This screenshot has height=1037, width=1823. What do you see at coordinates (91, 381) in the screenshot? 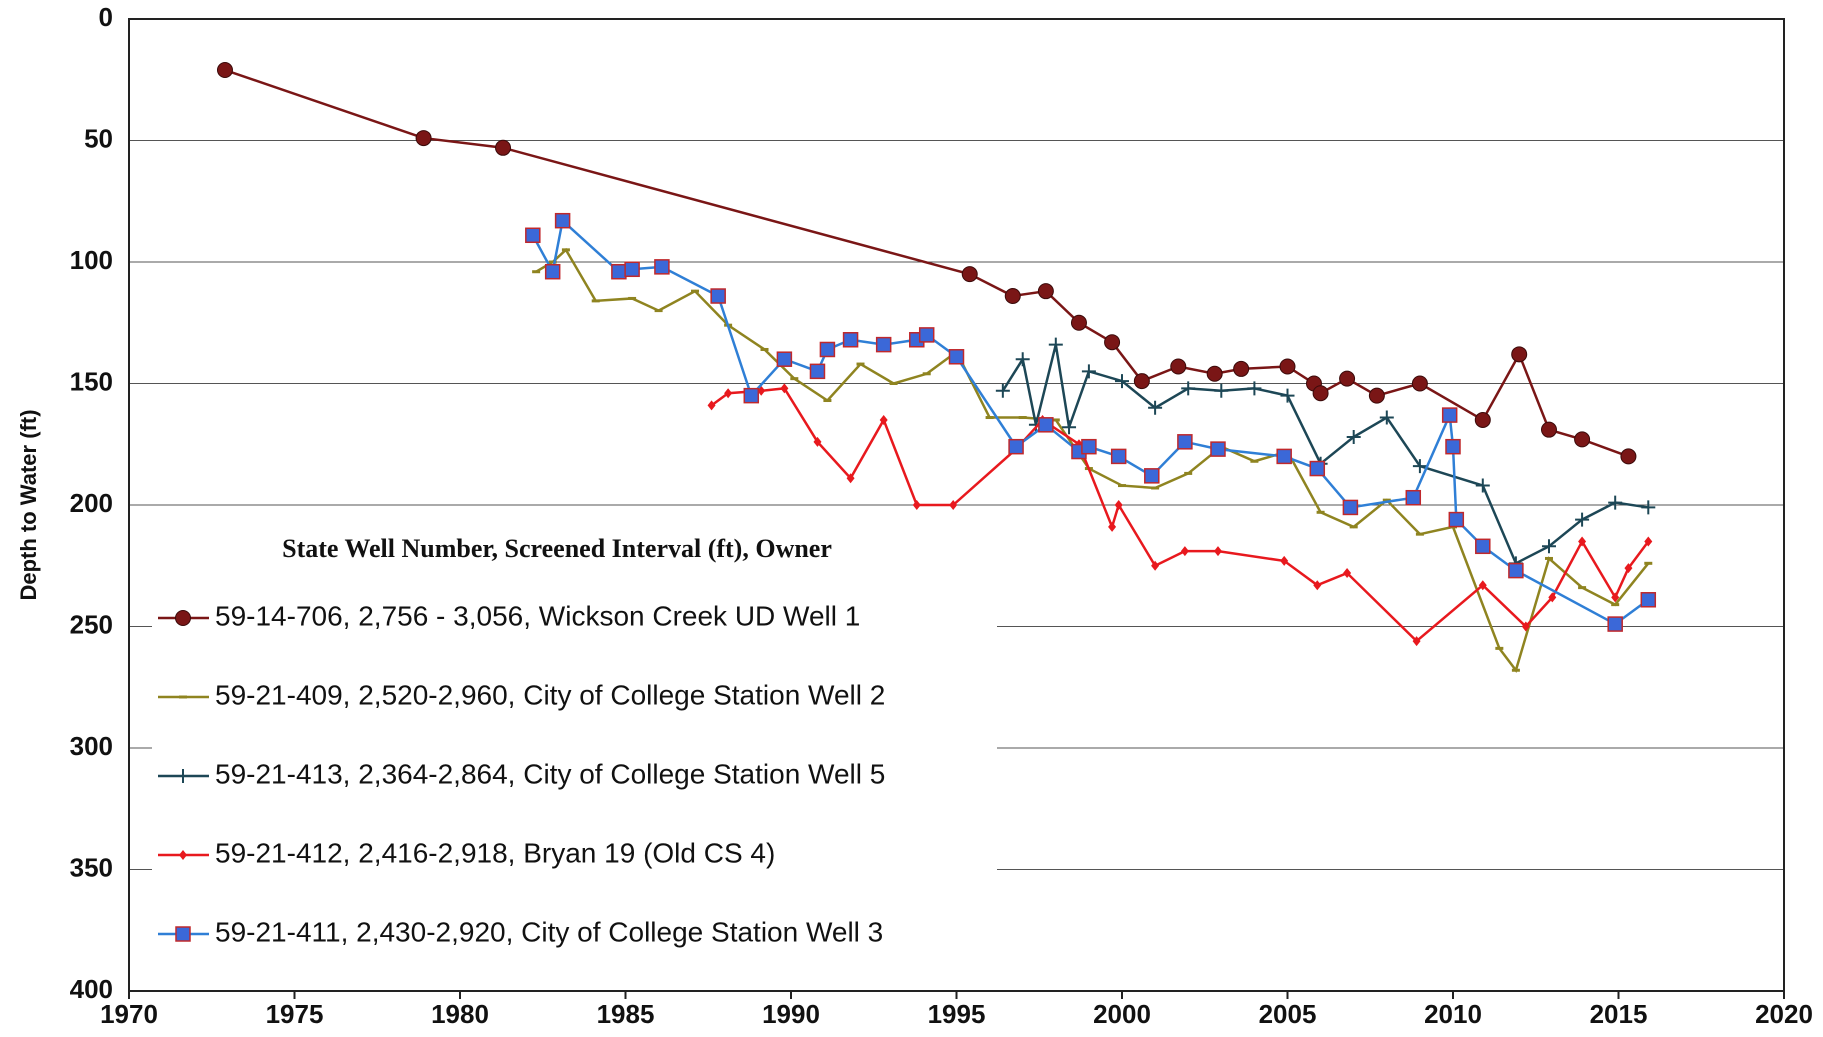
I see `y-tick-label: 150` at bounding box center [91, 381].